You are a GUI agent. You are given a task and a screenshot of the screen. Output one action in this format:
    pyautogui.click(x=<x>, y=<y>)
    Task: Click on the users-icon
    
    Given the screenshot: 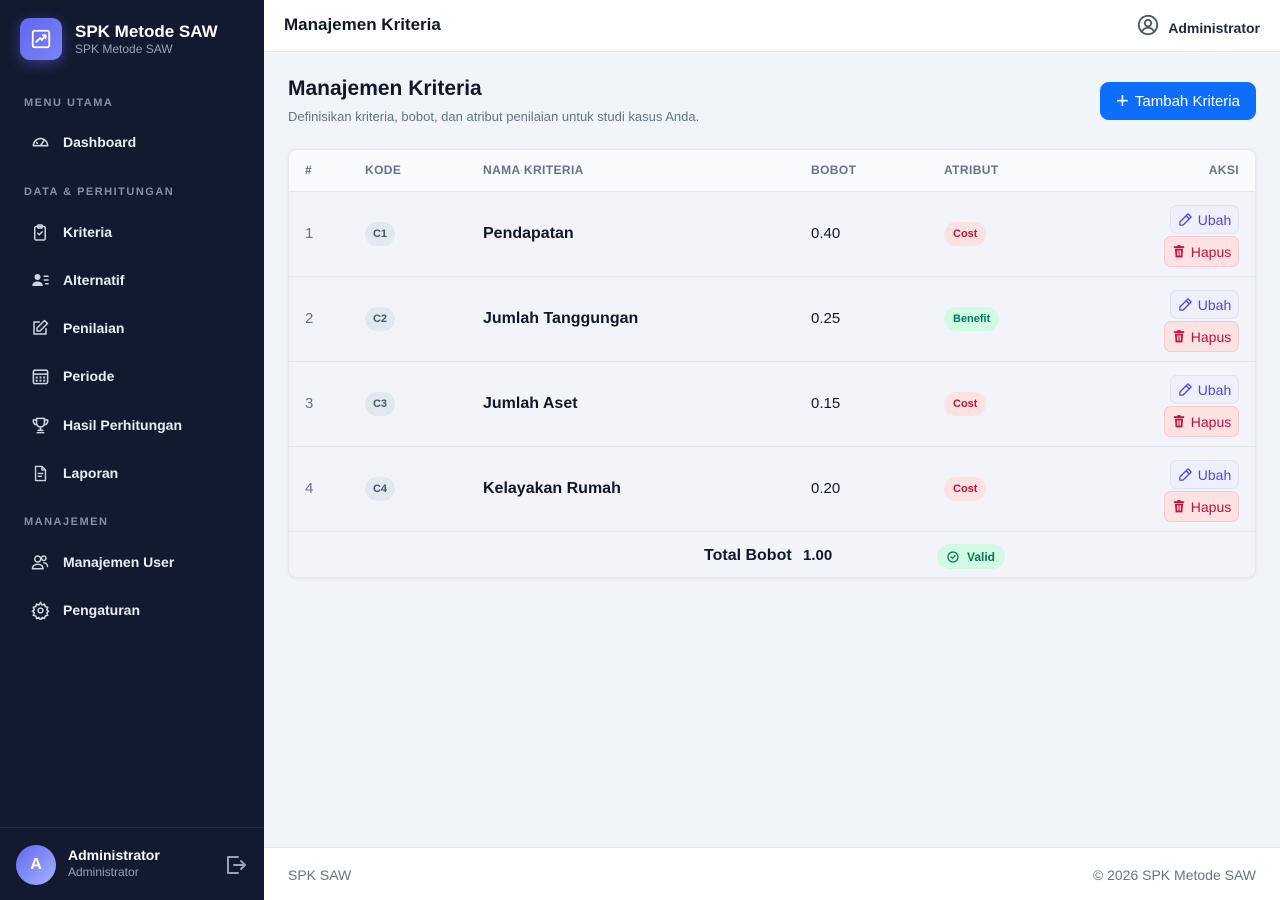 What is the action you would take?
    pyautogui.click(x=40, y=562)
    